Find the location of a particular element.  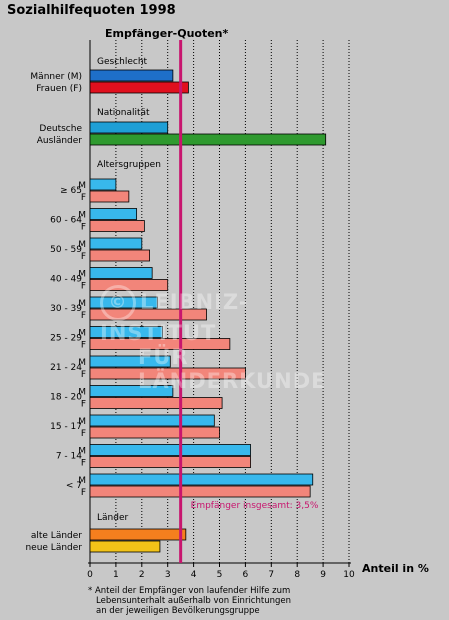

category-label: alte Länder is located at coordinates (56, 536).